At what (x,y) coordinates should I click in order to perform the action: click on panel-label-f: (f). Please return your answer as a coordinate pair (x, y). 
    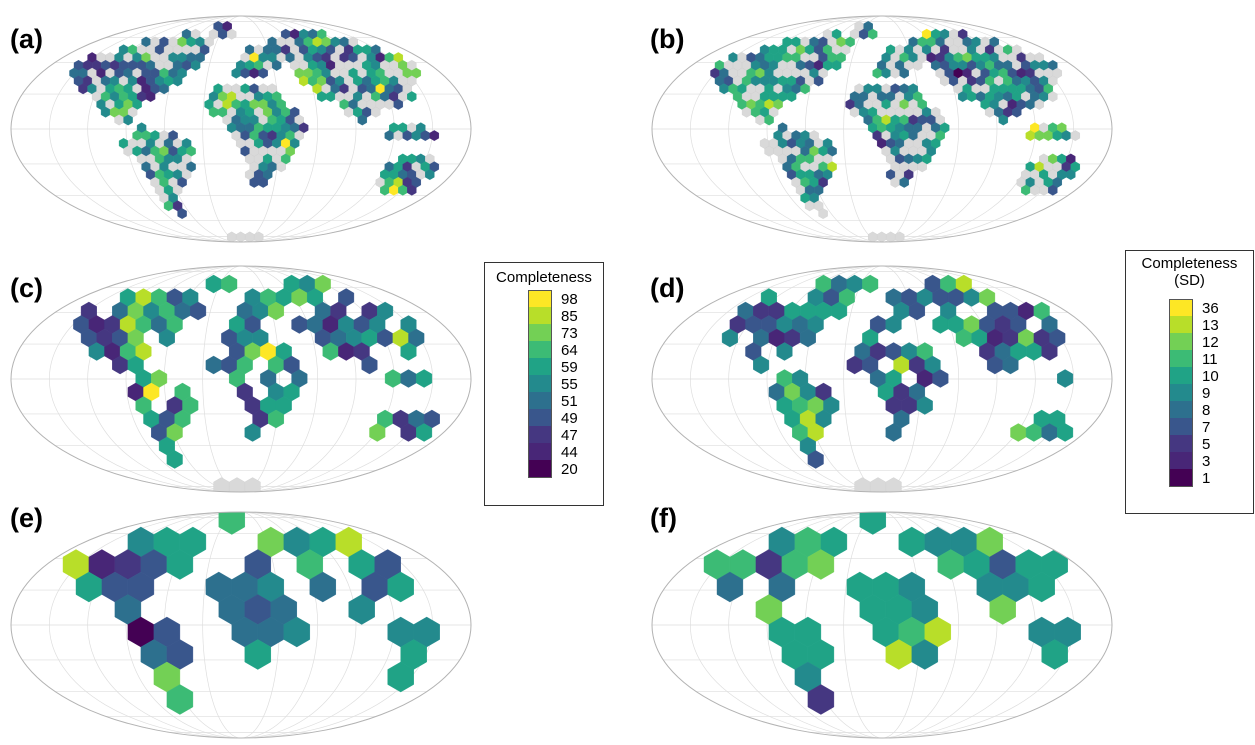
    Looking at the image, I should click on (663, 518).